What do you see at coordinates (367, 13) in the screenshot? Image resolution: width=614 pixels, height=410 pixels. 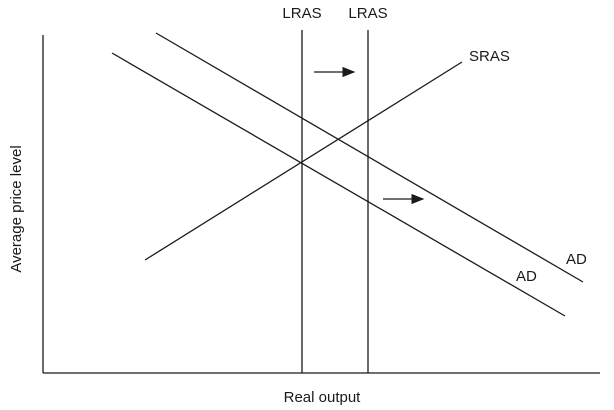 I see `lras-shifted-label: LRAS` at bounding box center [367, 13].